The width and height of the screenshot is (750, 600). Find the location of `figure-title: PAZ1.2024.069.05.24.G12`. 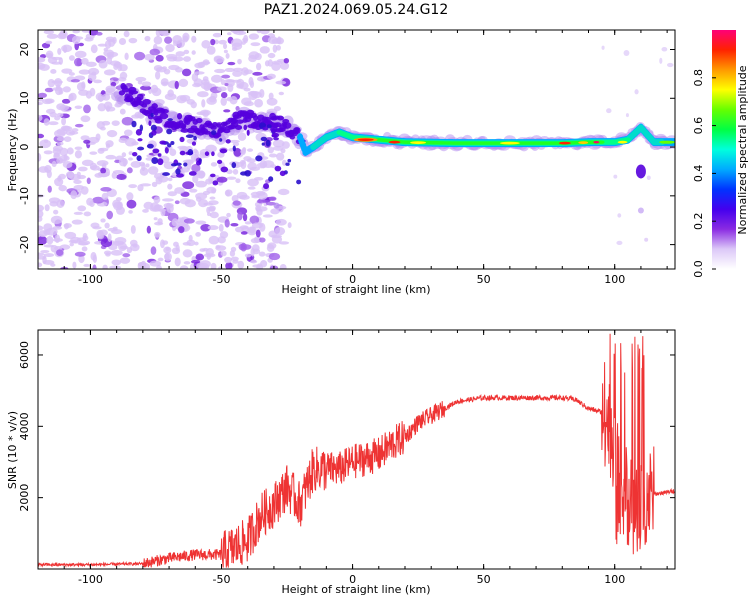

figure-title: PAZ1.2024.069.05.24.G12 is located at coordinates (356, 10).